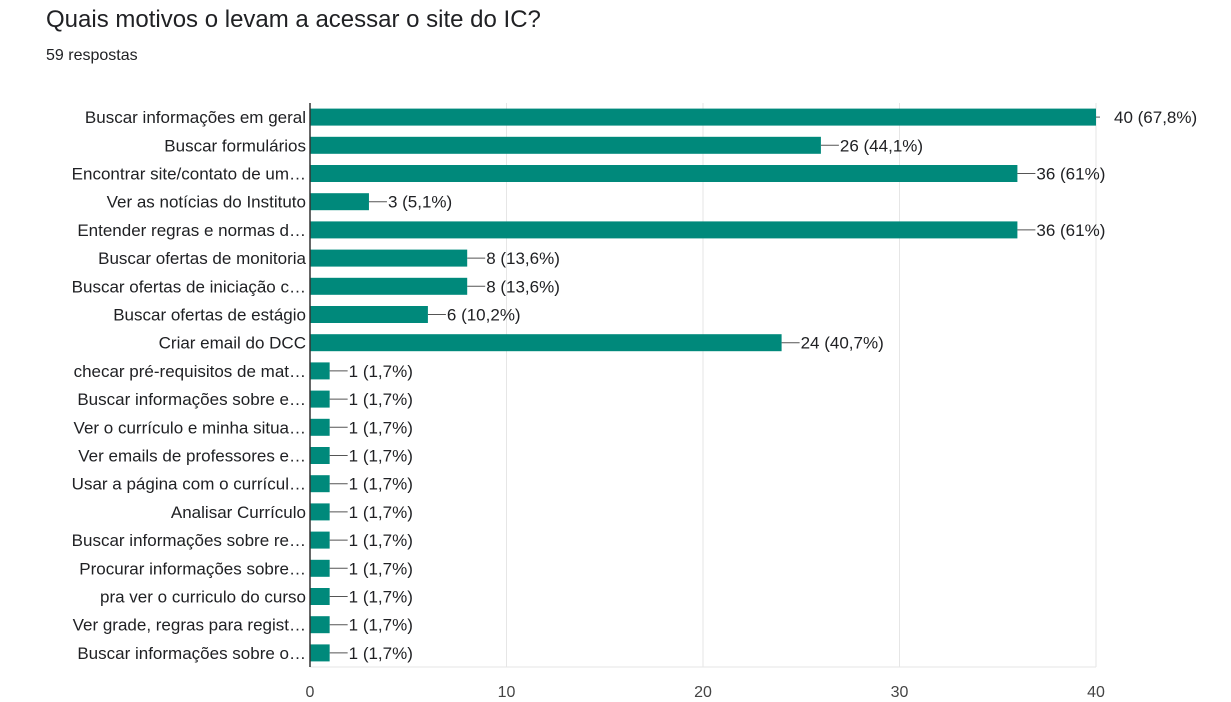 The height and width of the screenshot is (702, 1231). Describe the element at coordinates (703, 692) in the screenshot. I see `x-tick-label: 20` at that location.